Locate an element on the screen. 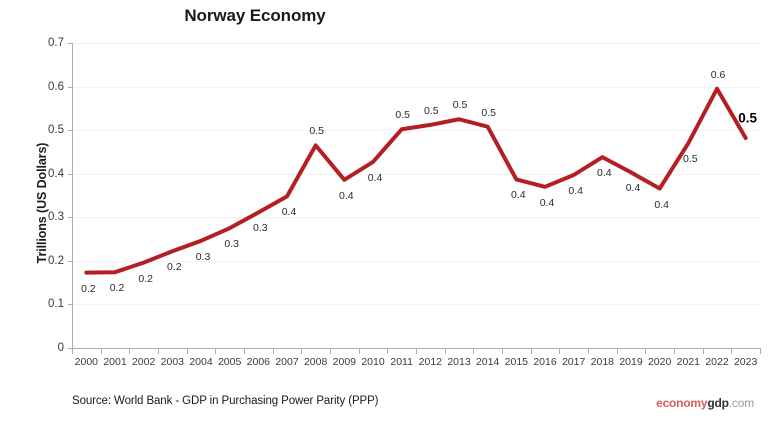 The width and height of the screenshot is (768, 422). x-axis-tick-label: 2011 is located at coordinates (401, 362).